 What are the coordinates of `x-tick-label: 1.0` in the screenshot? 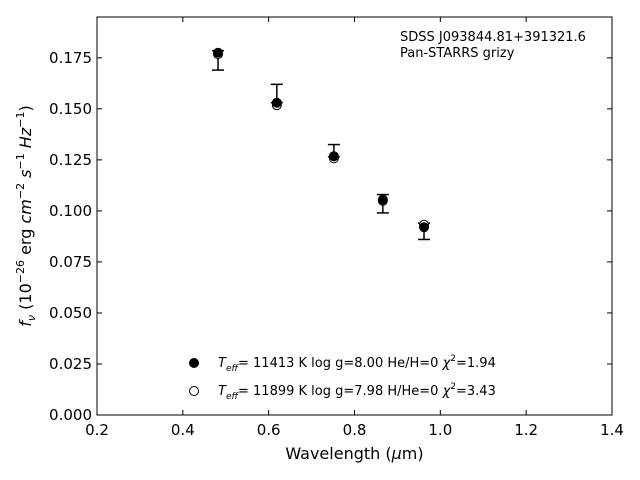 It's located at (440, 430).